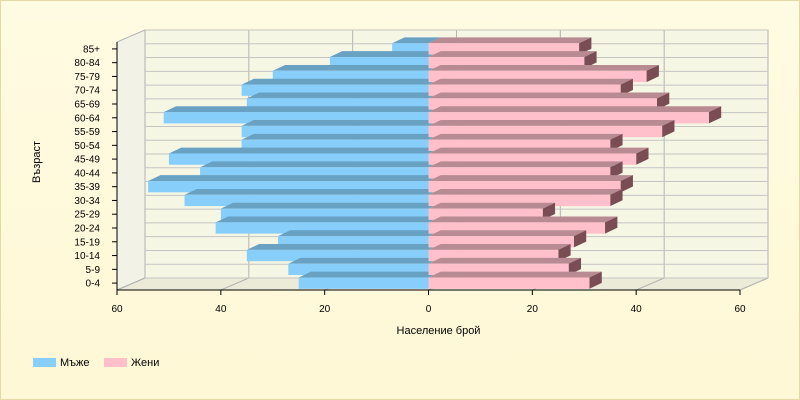 The image size is (800, 400). I want to click on x-tick-label: 60, so click(117, 309).